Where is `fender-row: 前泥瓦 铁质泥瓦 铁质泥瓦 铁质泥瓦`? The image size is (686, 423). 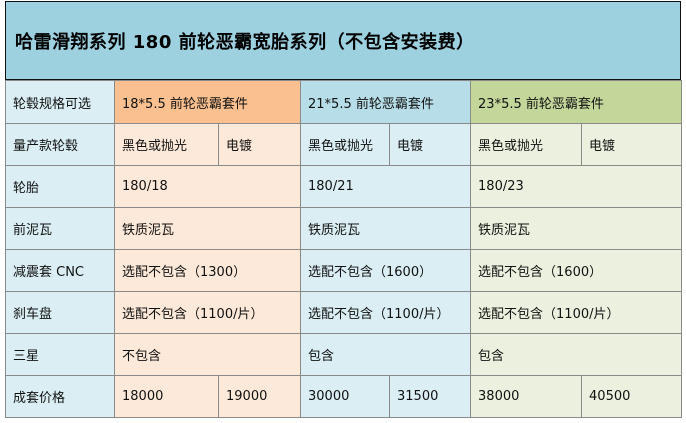
fender-row: 前泥瓦 铁质泥瓦 铁质泥瓦 铁质泥瓦 is located at coordinates (344, 228).